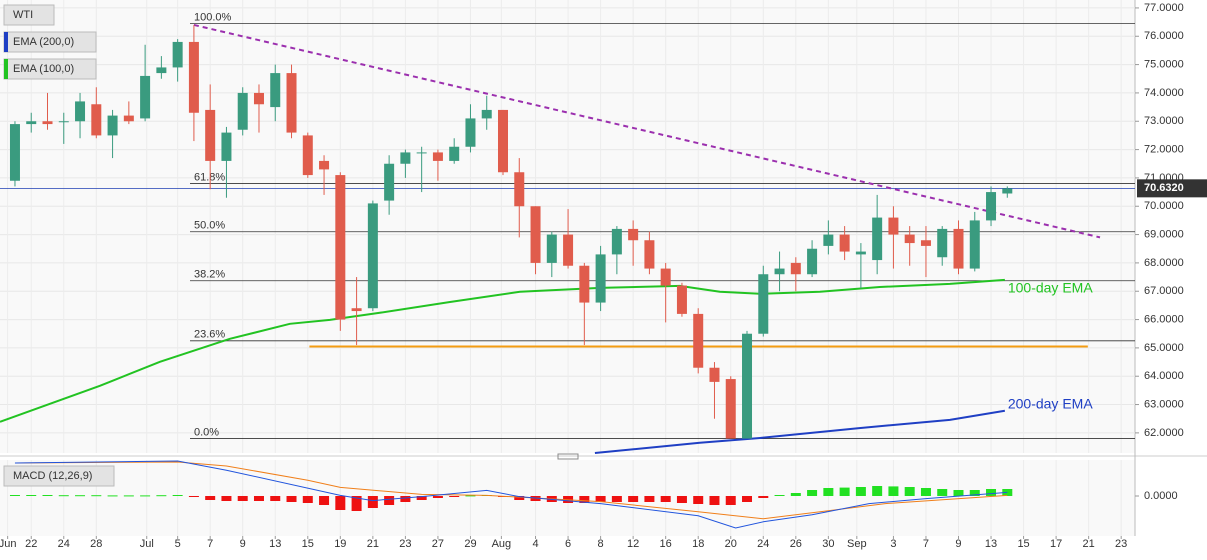 The image size is (1207, 560). What do you see at coordinates (96, 544) in the screenshot?
I see `x-tick-label: 28` at bounding box center [96, 544].